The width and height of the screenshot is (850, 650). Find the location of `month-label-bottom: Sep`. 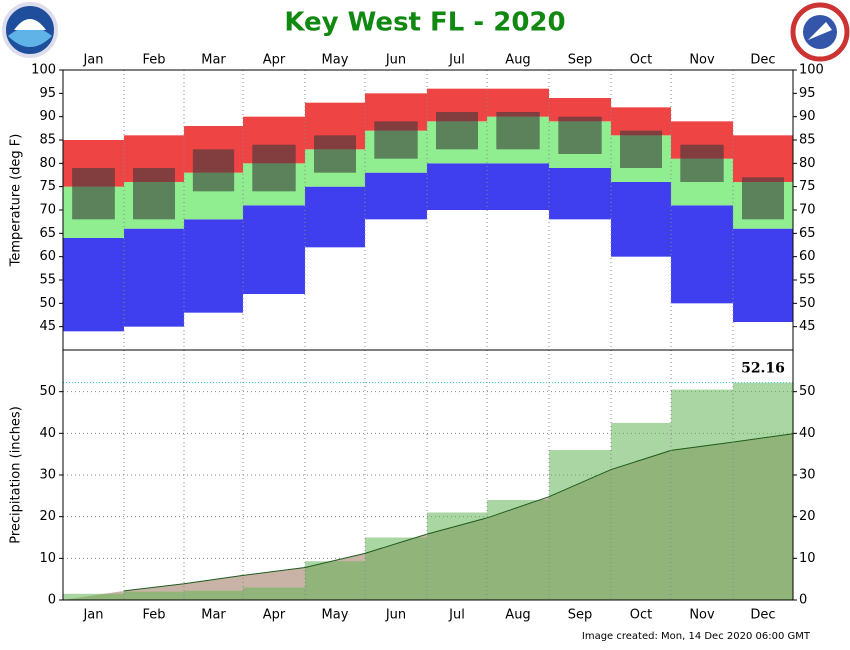

month-label-bottom: Sep is located at coordinates (580, 615).